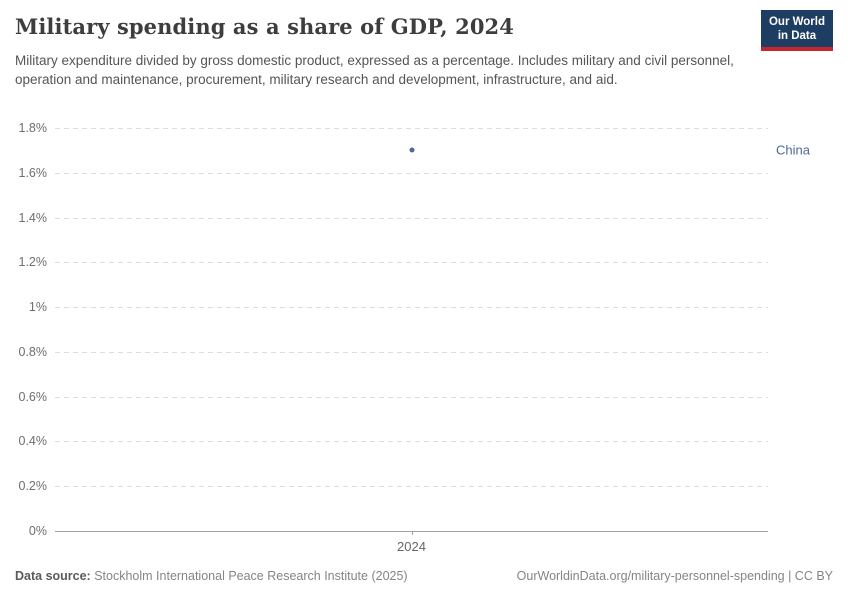 This screenshot has width=850, height=600. What do you see at coordinates (33, 128) in the screenshot?
I see `y-tick-label: 1.8%` at bounding box center [33, 128].